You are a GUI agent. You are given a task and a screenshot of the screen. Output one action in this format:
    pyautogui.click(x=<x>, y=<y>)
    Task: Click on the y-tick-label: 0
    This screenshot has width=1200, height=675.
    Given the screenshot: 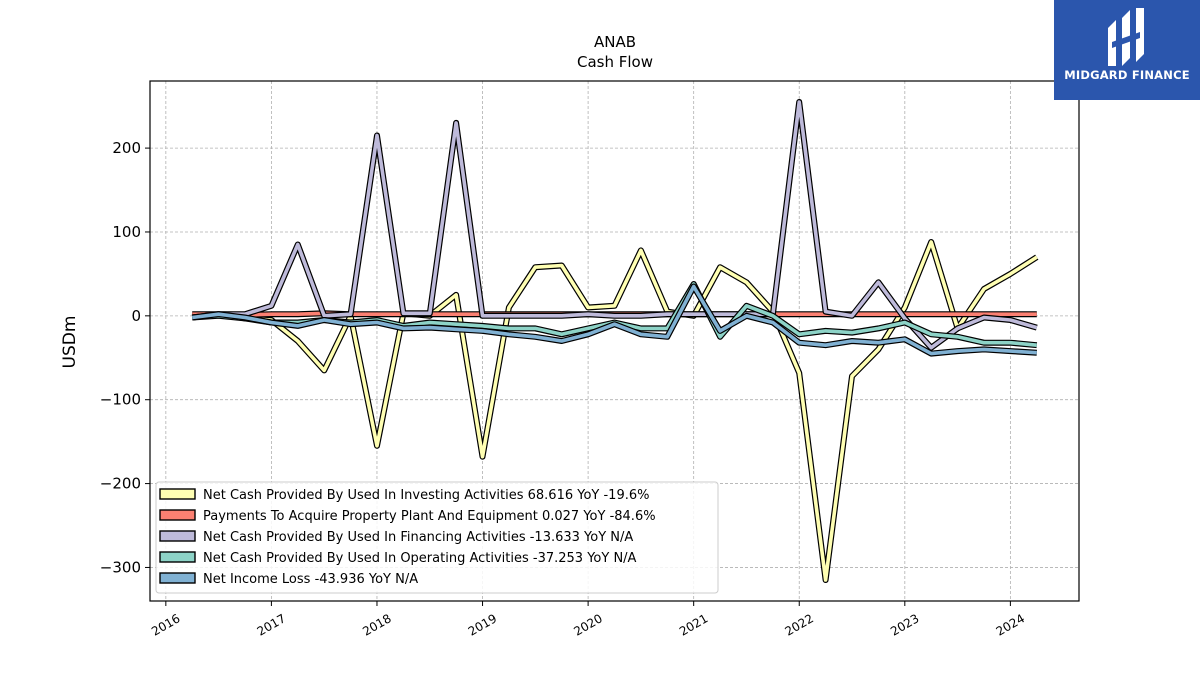 What is the action you would take?
    pyautogui.click(x=136, y=316)
    